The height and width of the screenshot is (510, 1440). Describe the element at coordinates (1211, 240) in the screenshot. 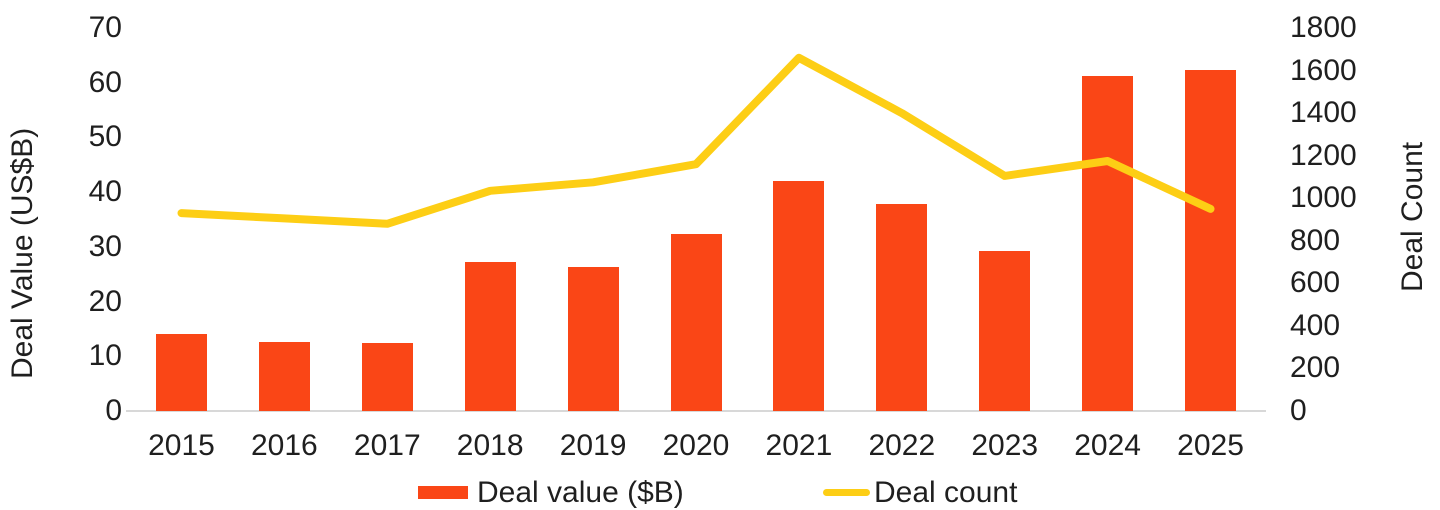

I see `bar-2025` at that location.